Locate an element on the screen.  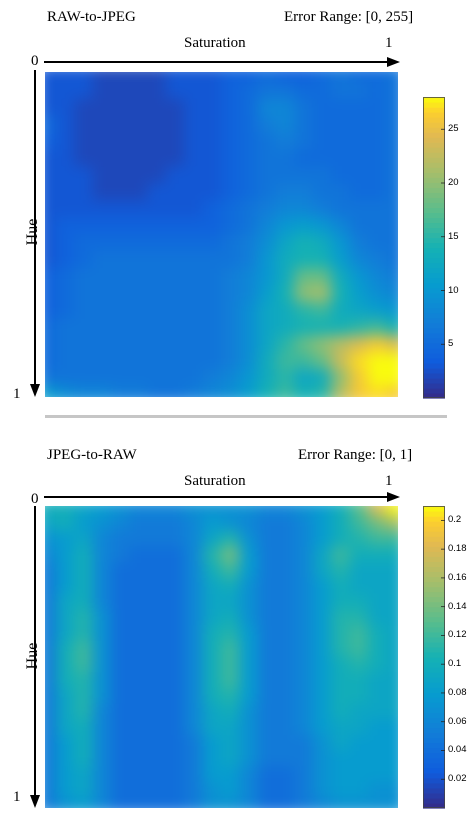
colorbar-tick-label: 0.02 is located at coordinates (457, 779).